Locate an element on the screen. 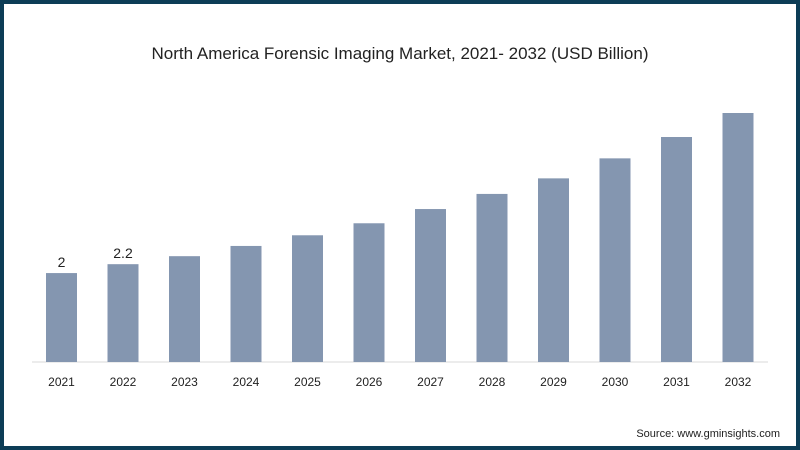  bar-2028 is located at coordinates (492, 277).